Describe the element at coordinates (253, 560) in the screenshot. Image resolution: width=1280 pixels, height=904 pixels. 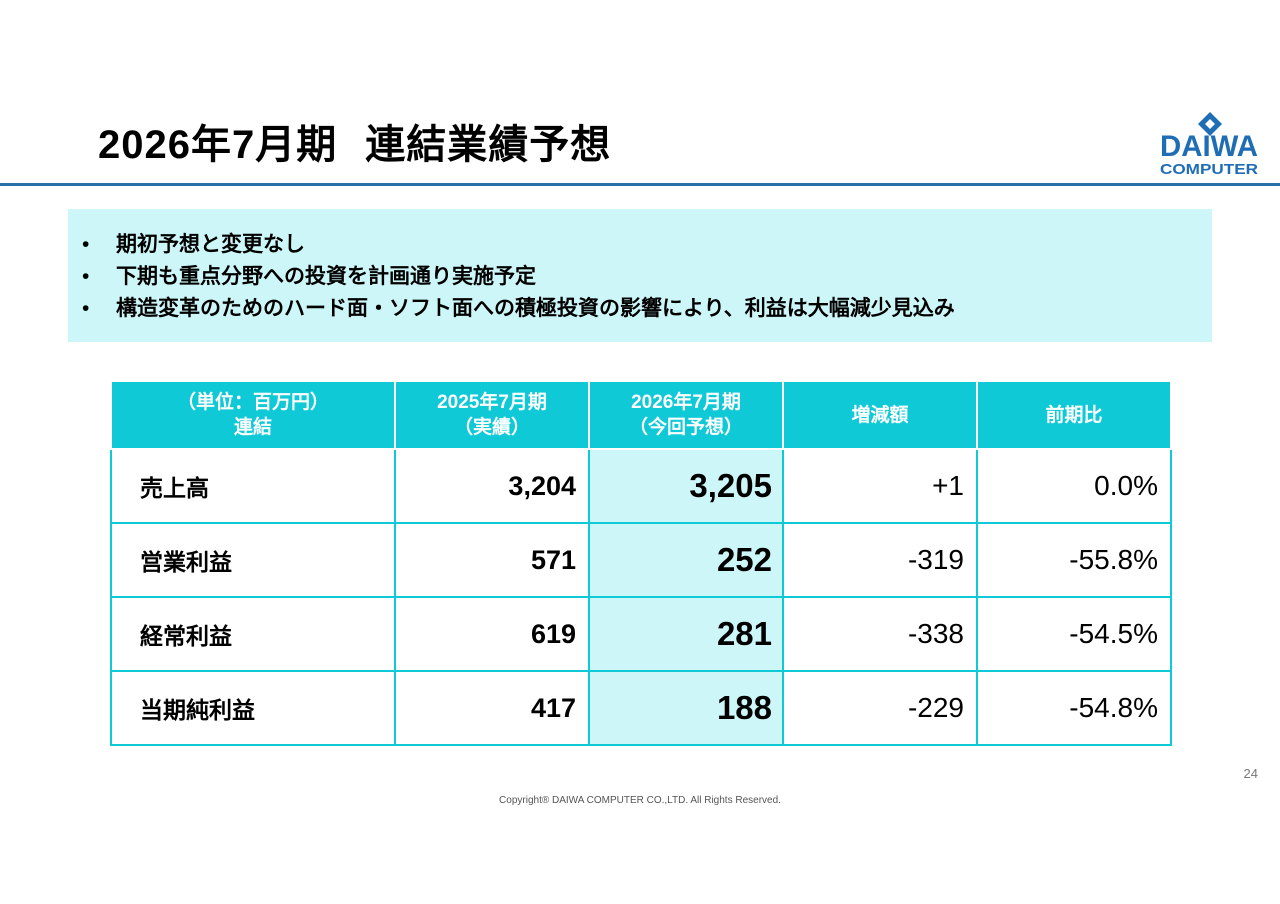
I see `row-label: 営業利益` at that location.